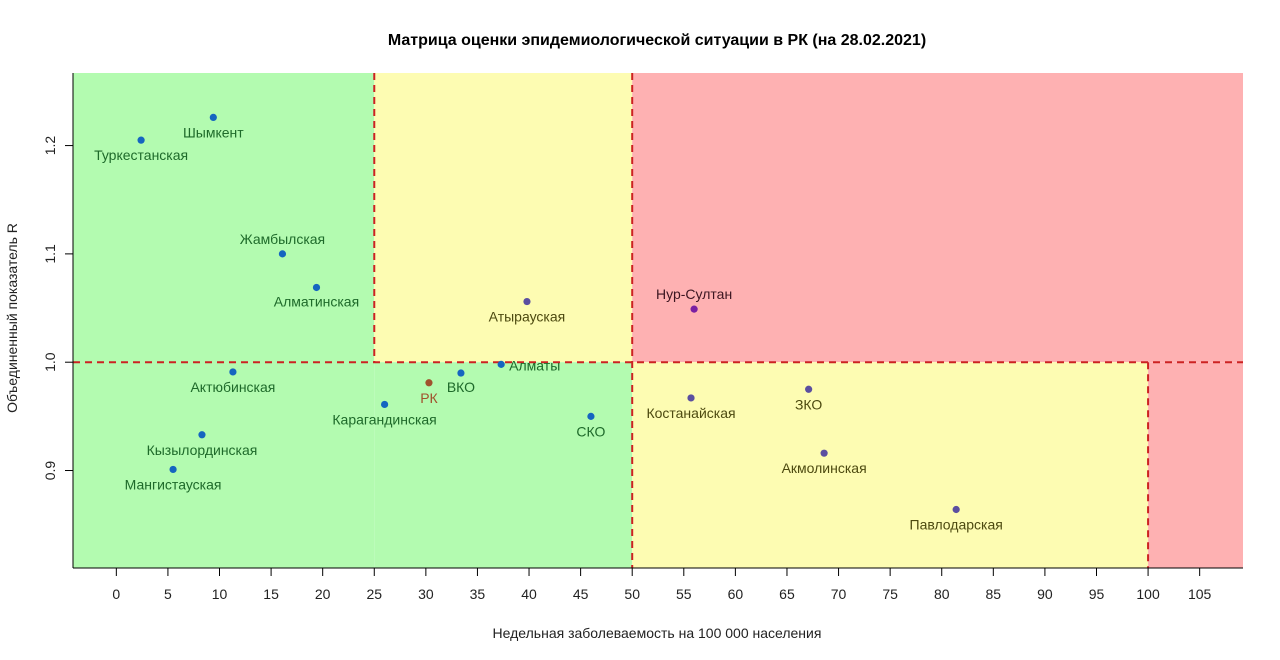 This screenshot has width=1280, height=660. I want to click on x-tick-label-55: 55, so click(684, 594).